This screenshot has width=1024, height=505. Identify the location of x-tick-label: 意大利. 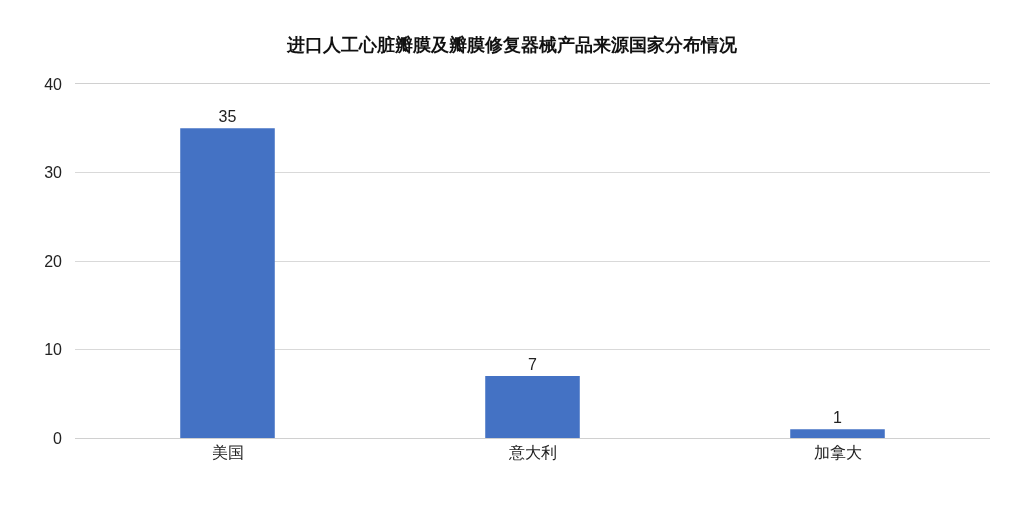
(532, 453).